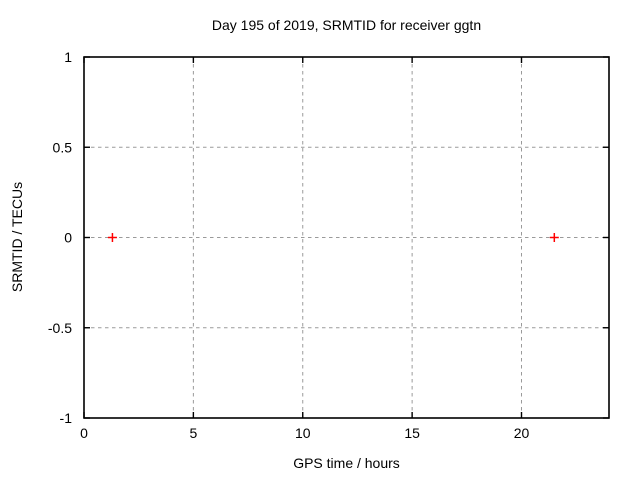 The height and width of the screenshot is (480, 640). I want to click on y-tick-label: 0.5, so click(63, 147).